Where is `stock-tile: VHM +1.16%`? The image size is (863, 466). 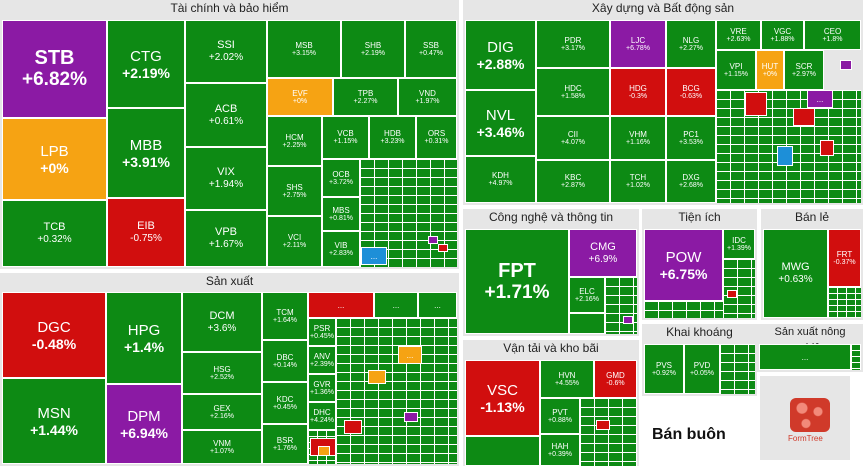 stock-tile: VHM +1.16% is located at coordinates (638, 138).